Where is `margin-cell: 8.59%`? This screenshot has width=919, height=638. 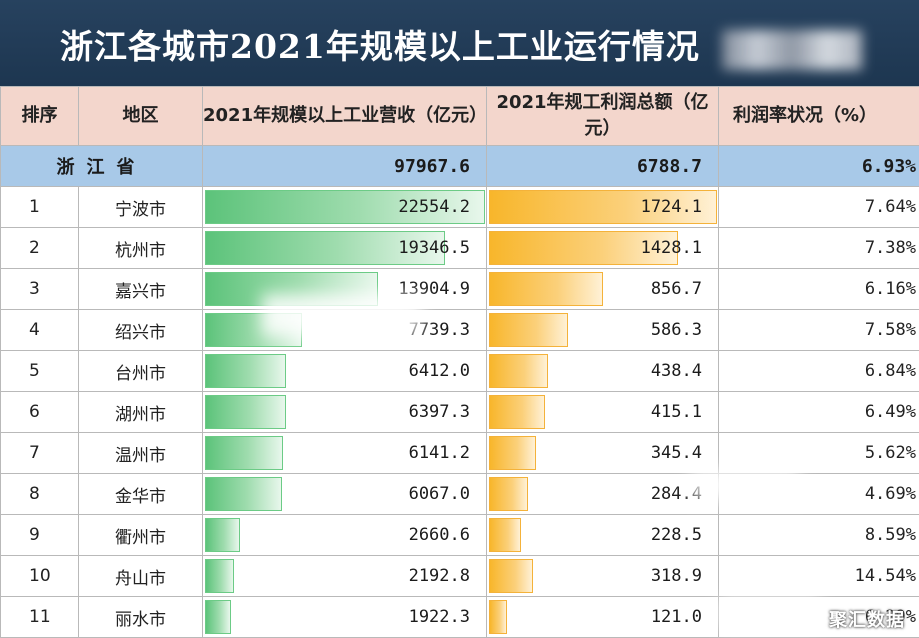
margin-cell: 8.59% is located at coordinates (819, 535).